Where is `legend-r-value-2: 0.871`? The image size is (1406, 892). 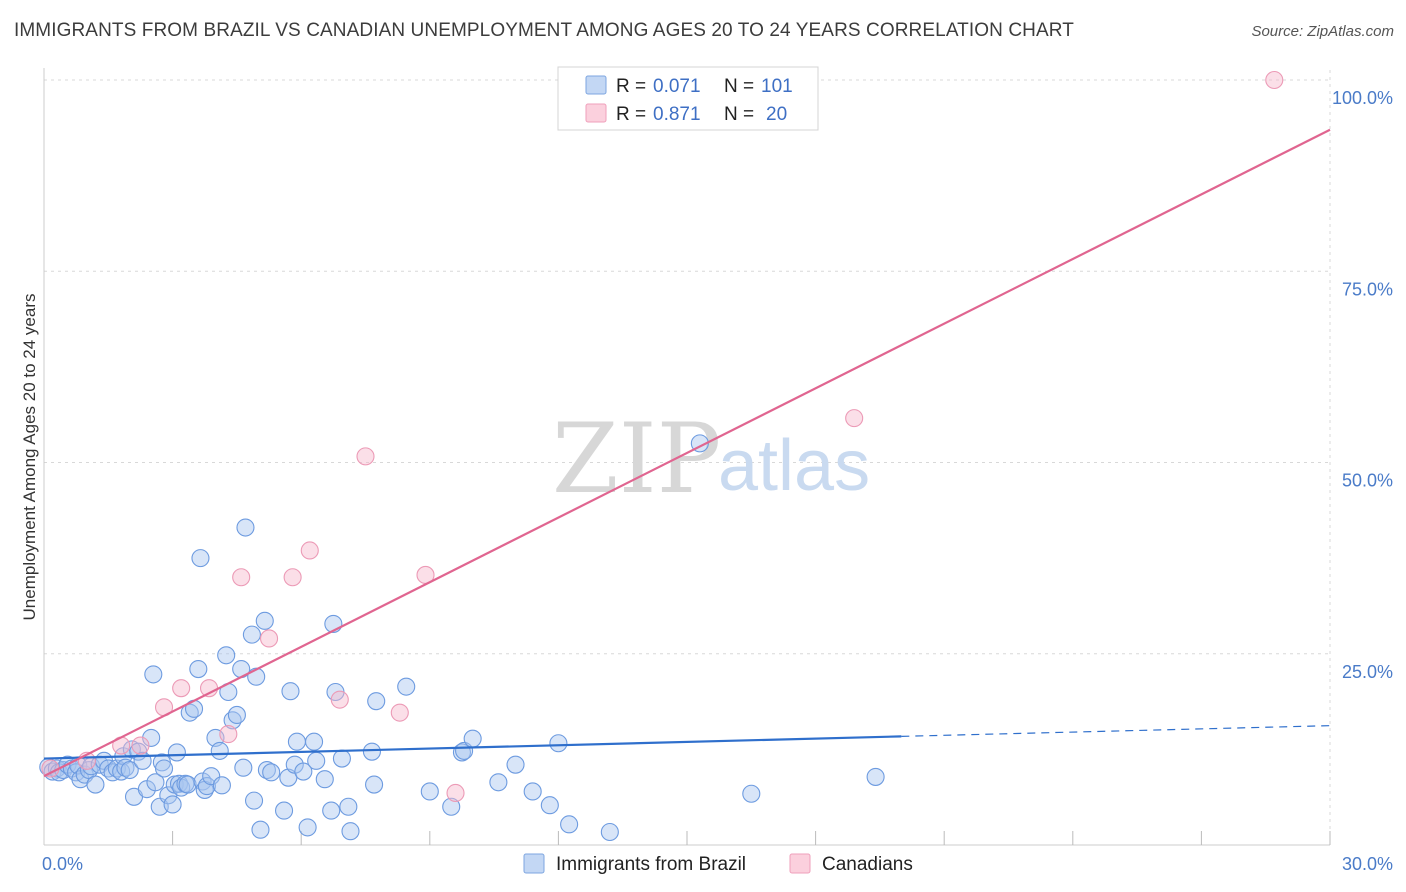 legend-r-value-2: 0.871 is located at coordinates (677, 114).